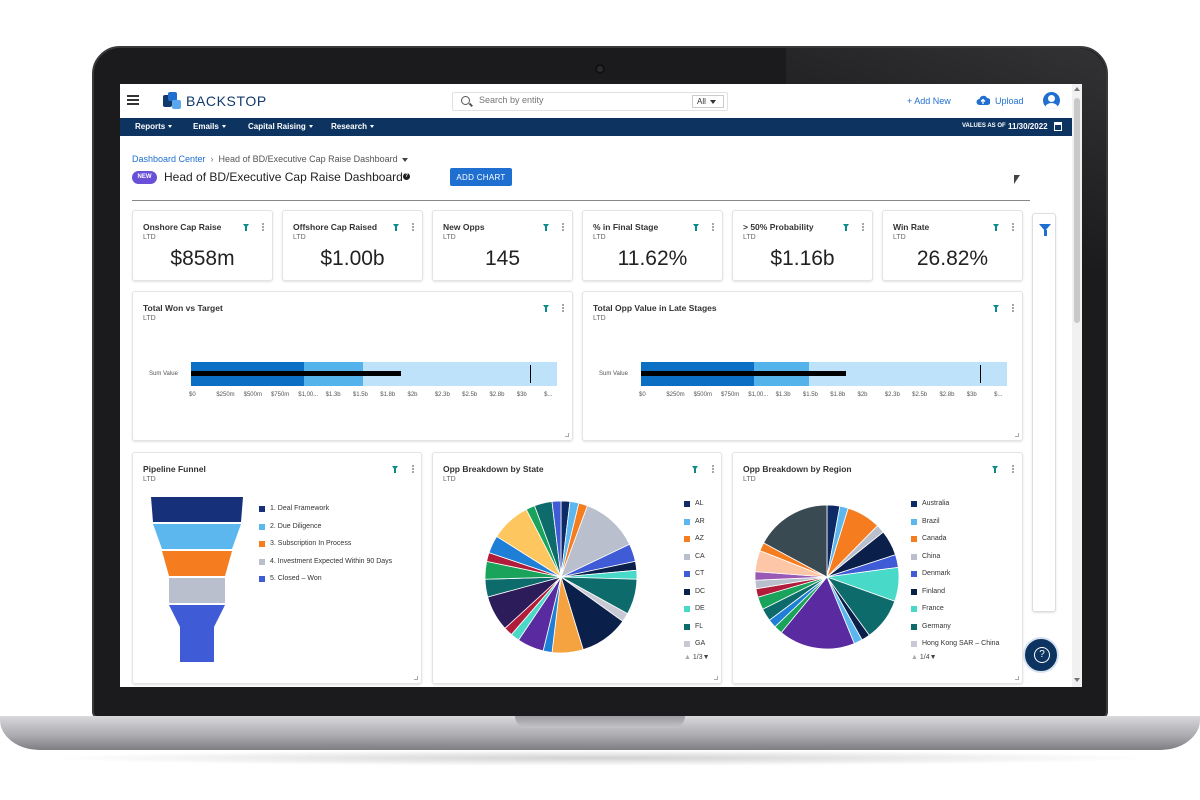  I want to click on search-scope-value: All, so click(701, 101).